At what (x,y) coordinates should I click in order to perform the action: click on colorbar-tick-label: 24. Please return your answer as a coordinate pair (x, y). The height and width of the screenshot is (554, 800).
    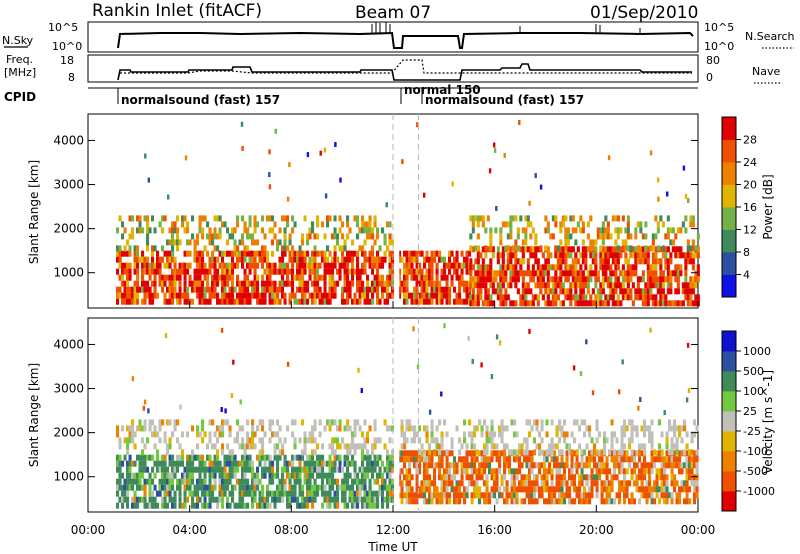
    Looking at the image, I should click on (750, 162).